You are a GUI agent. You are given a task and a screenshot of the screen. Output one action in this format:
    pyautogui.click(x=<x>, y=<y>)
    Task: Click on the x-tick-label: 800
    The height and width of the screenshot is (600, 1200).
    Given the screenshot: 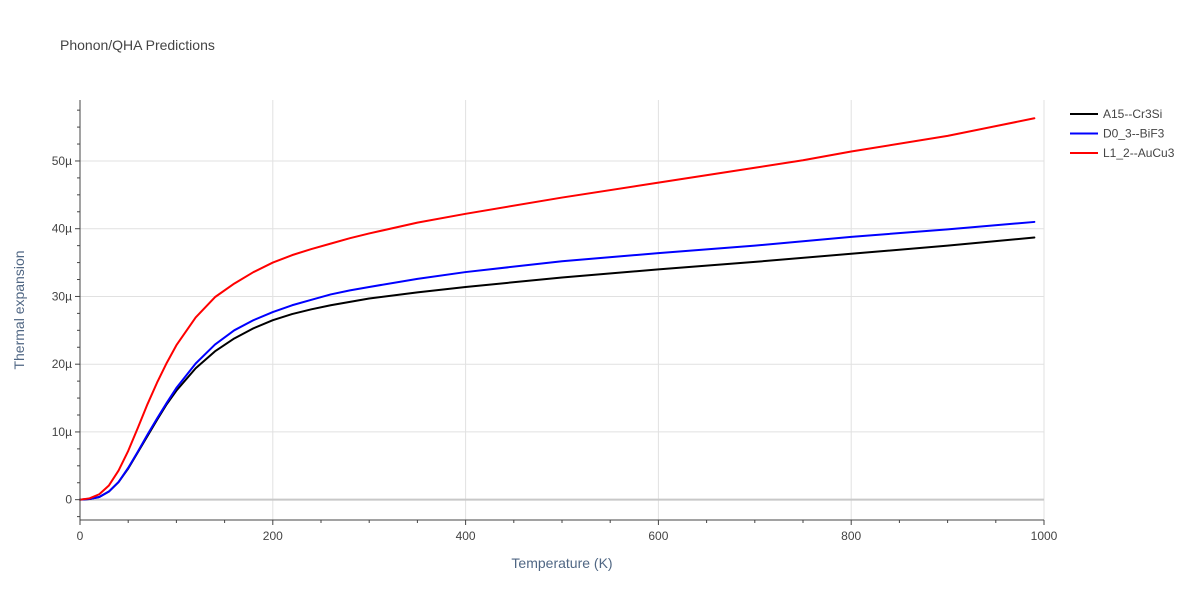 What is the action you would take?
    pyautogui.click(x=851, y=536)
    